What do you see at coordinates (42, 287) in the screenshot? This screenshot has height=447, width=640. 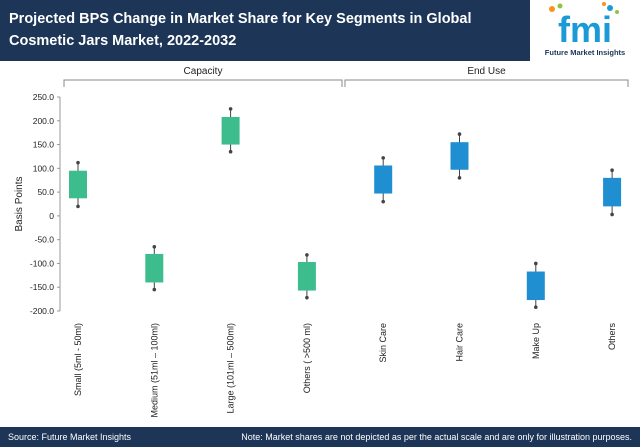 I see `y-tick-label: -150.0` at bounding box center [42, 287].